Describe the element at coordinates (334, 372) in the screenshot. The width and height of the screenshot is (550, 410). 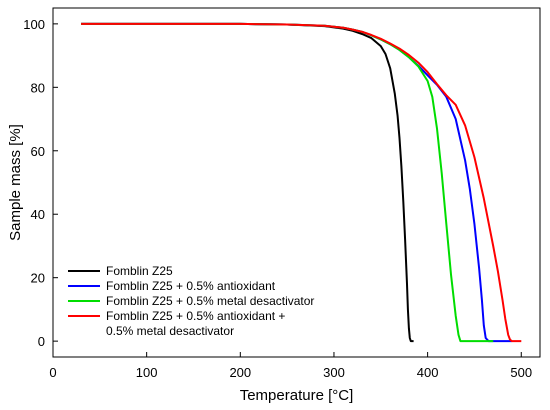
I see `x-tick-label: 300` at that location.